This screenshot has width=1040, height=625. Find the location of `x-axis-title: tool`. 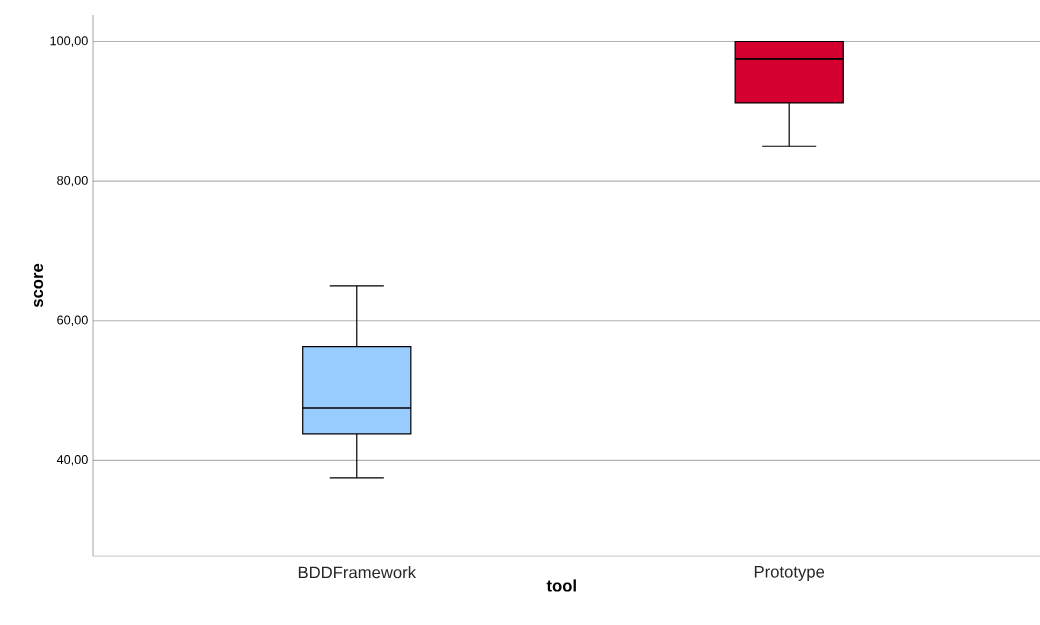

x-axis-title: tool is located at coordinates (561, 585).